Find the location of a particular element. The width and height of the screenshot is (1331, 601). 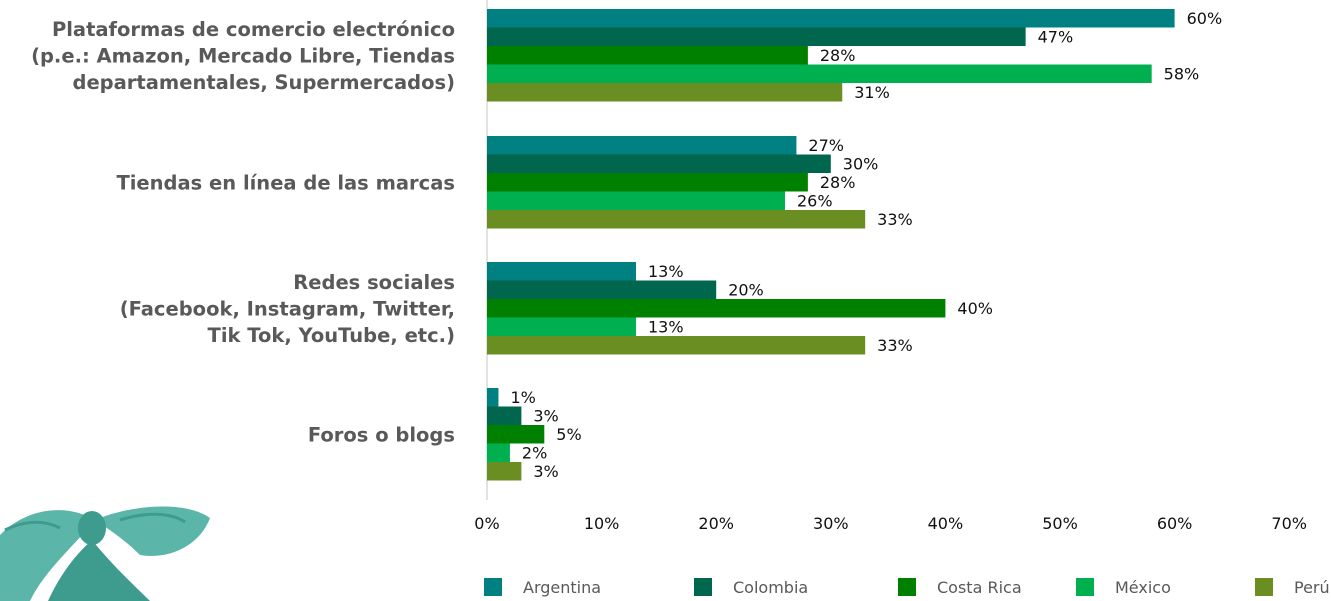

data-label: 30% is located at coordinates (861, 164).